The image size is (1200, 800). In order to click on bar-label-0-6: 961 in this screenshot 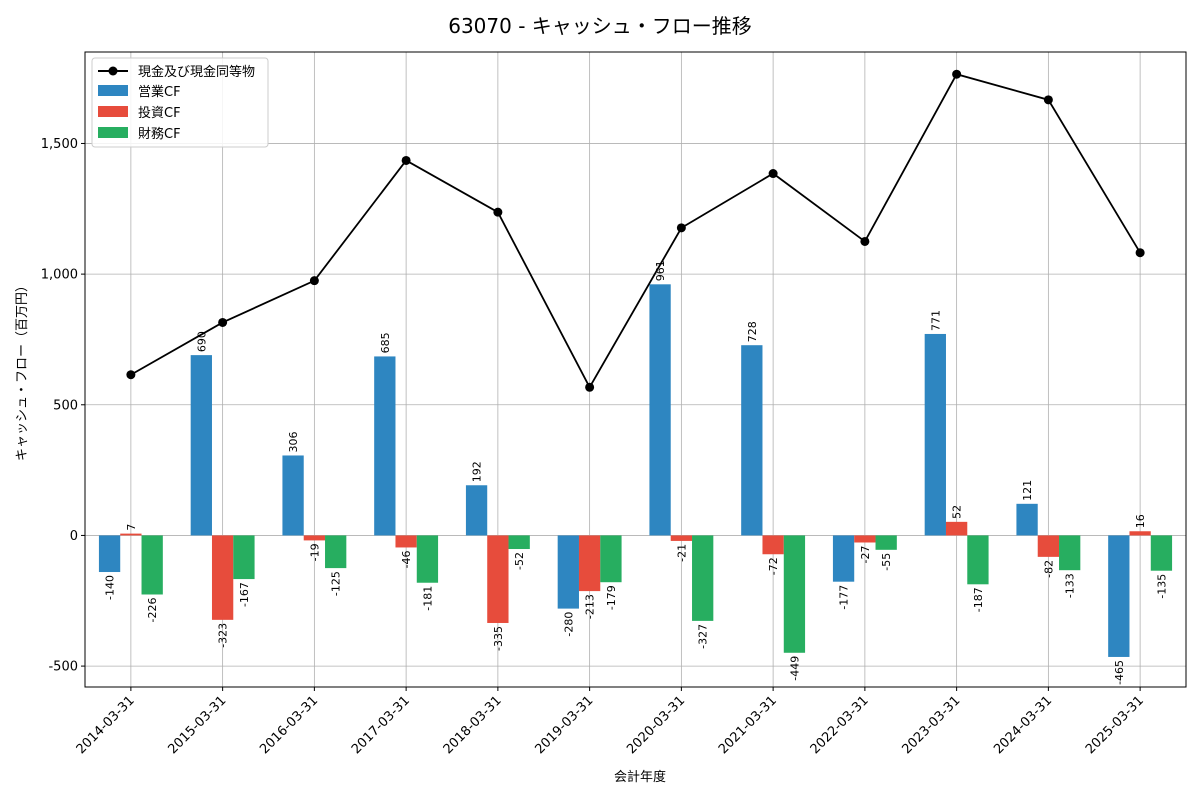, I will do `click(660, 270)`.